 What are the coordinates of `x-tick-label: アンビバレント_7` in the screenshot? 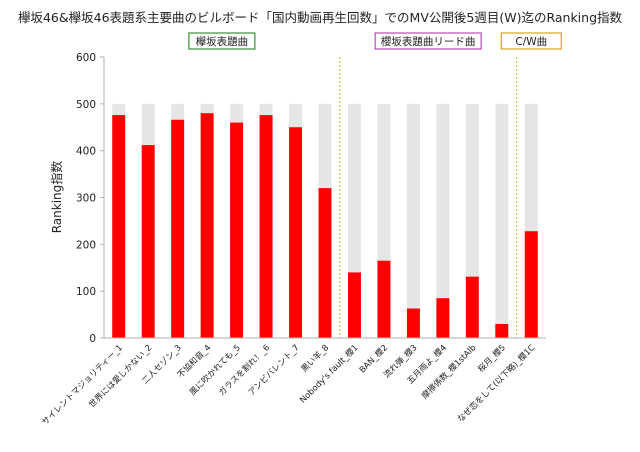 It's located at (273, 369).